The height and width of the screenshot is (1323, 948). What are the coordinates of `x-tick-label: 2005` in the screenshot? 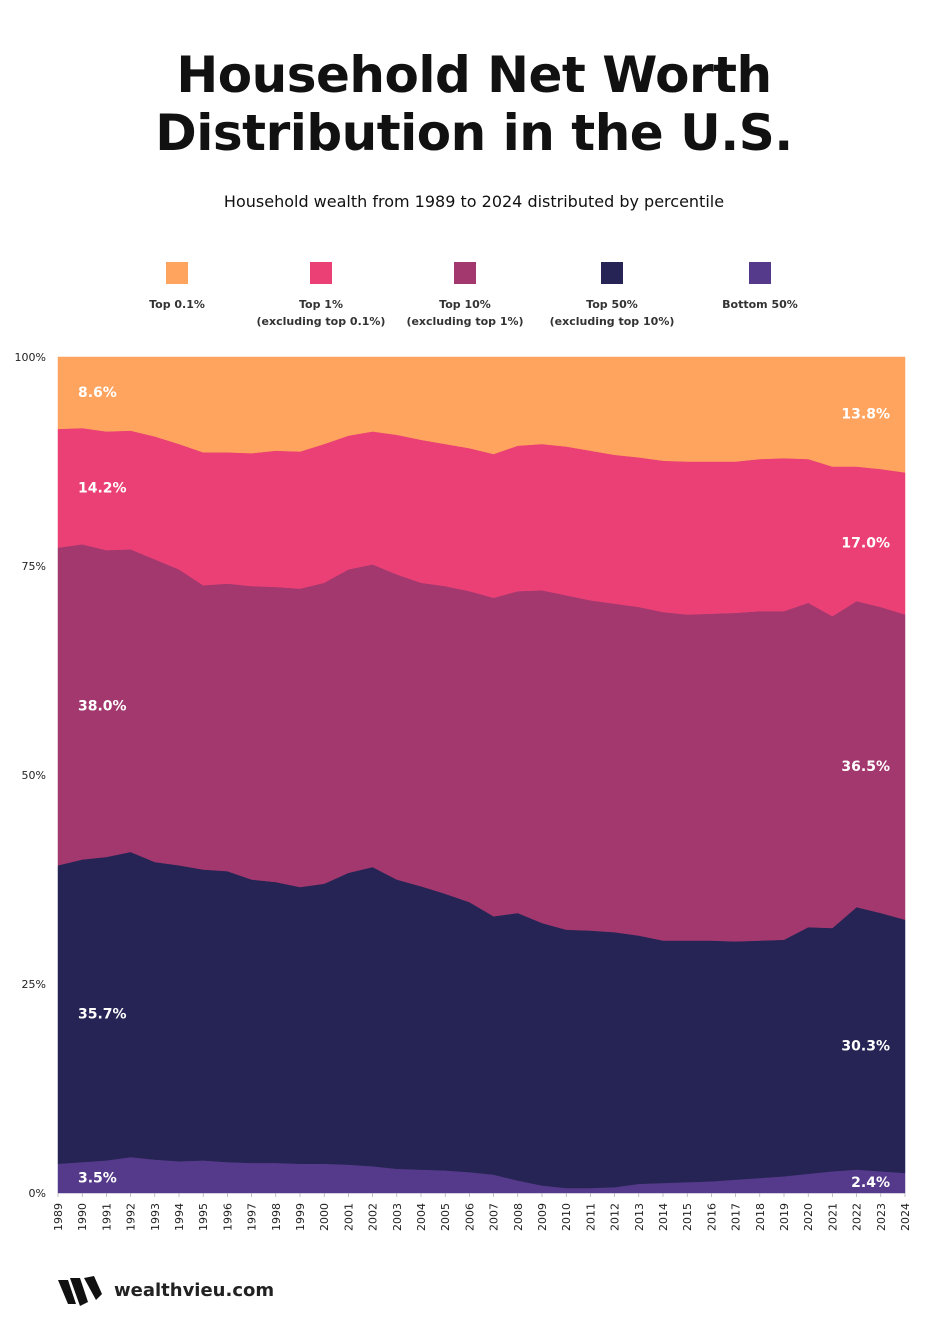 It's located at (445, 1217).